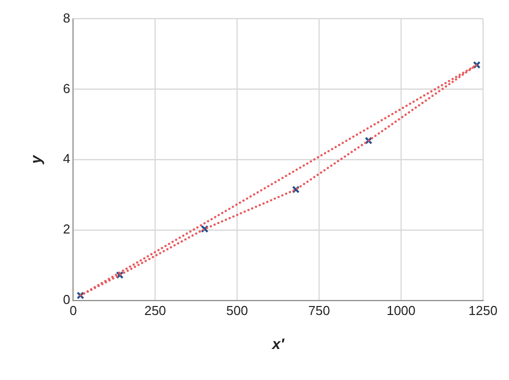 The height and width of the screenshot is (380, 509). Describe the element at coordinates (37, 159) in the screenshot. I see `y-axis-title: y` at that location.